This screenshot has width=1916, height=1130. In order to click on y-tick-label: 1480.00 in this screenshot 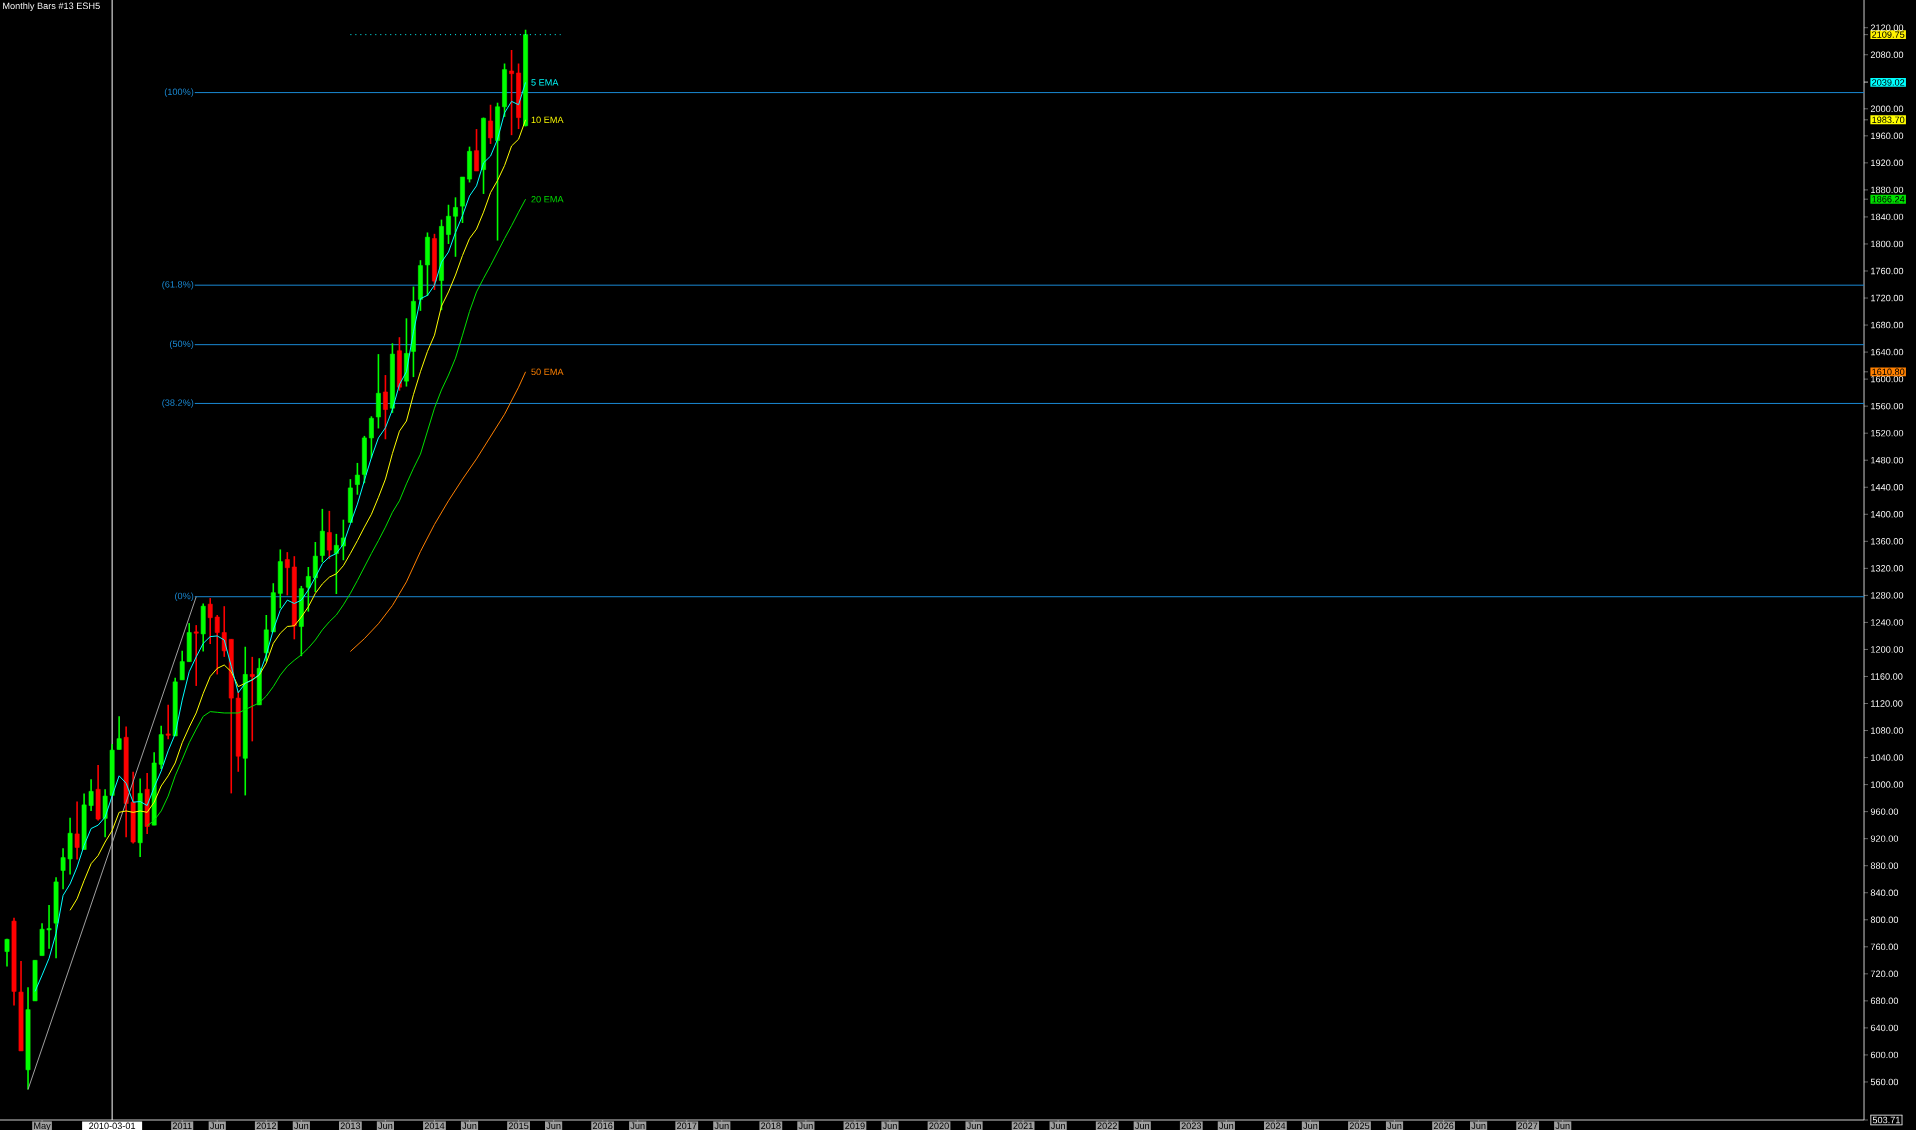, I will do `click(1887, 460)`.